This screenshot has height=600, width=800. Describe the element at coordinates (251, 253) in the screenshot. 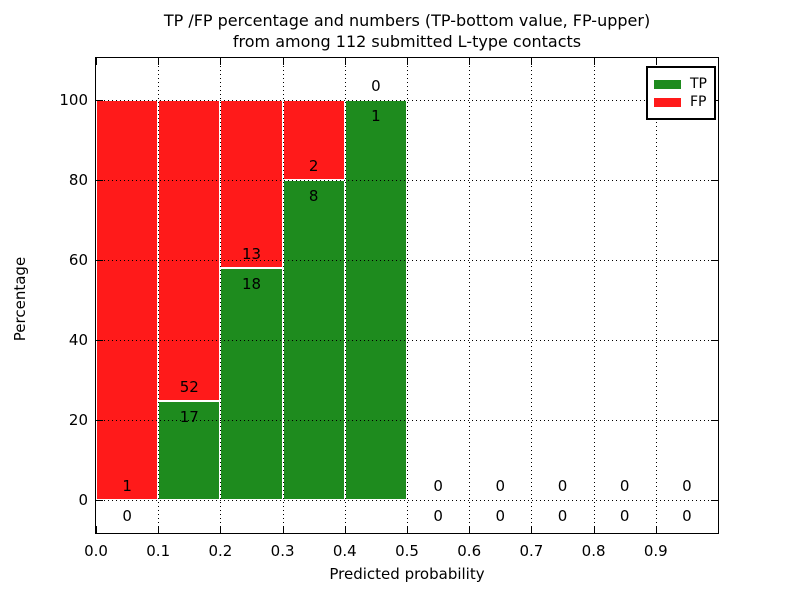

I see `fp-count-label: 13` at that location.